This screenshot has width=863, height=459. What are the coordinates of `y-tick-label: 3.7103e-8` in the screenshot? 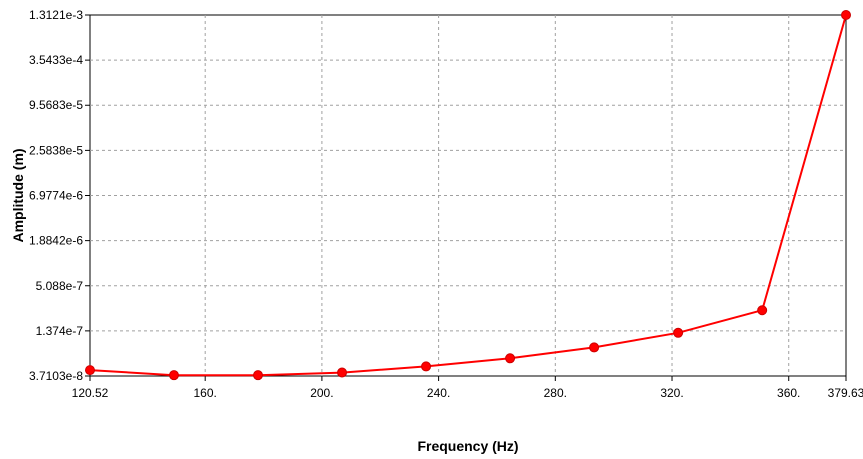 It's located at (56, 376).